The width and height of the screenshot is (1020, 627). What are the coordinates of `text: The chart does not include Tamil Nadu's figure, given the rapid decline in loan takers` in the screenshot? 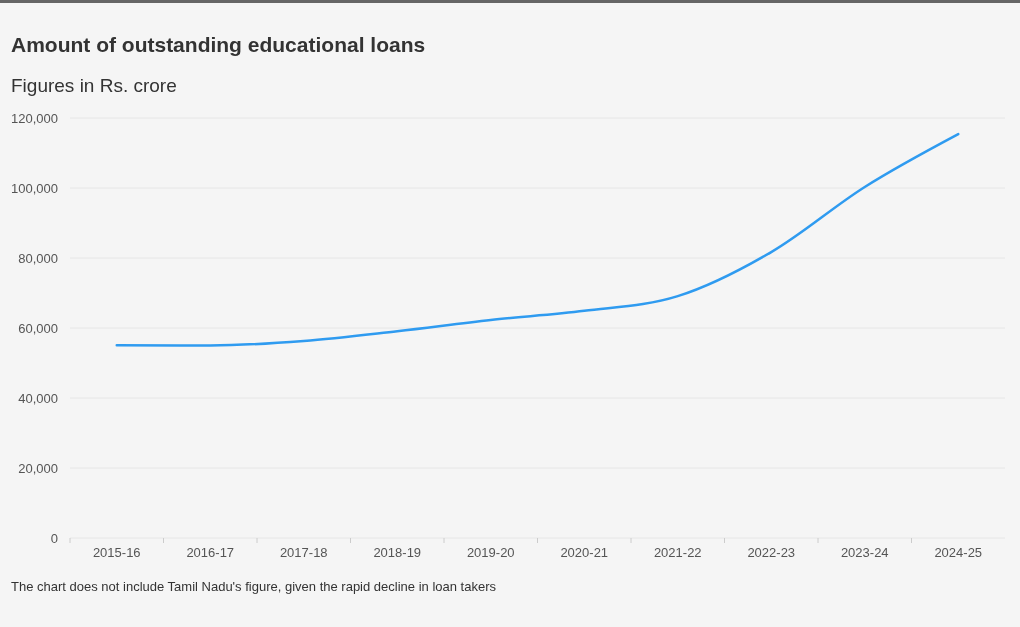 It's located at (254, 586).